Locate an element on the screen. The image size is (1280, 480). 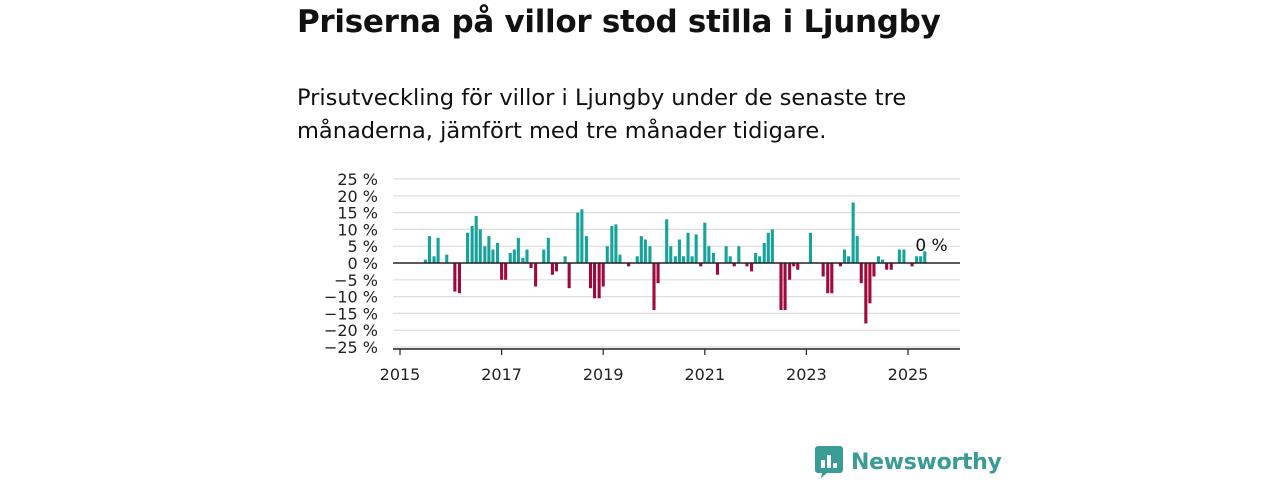
axes is located at coordinates (676, 306).